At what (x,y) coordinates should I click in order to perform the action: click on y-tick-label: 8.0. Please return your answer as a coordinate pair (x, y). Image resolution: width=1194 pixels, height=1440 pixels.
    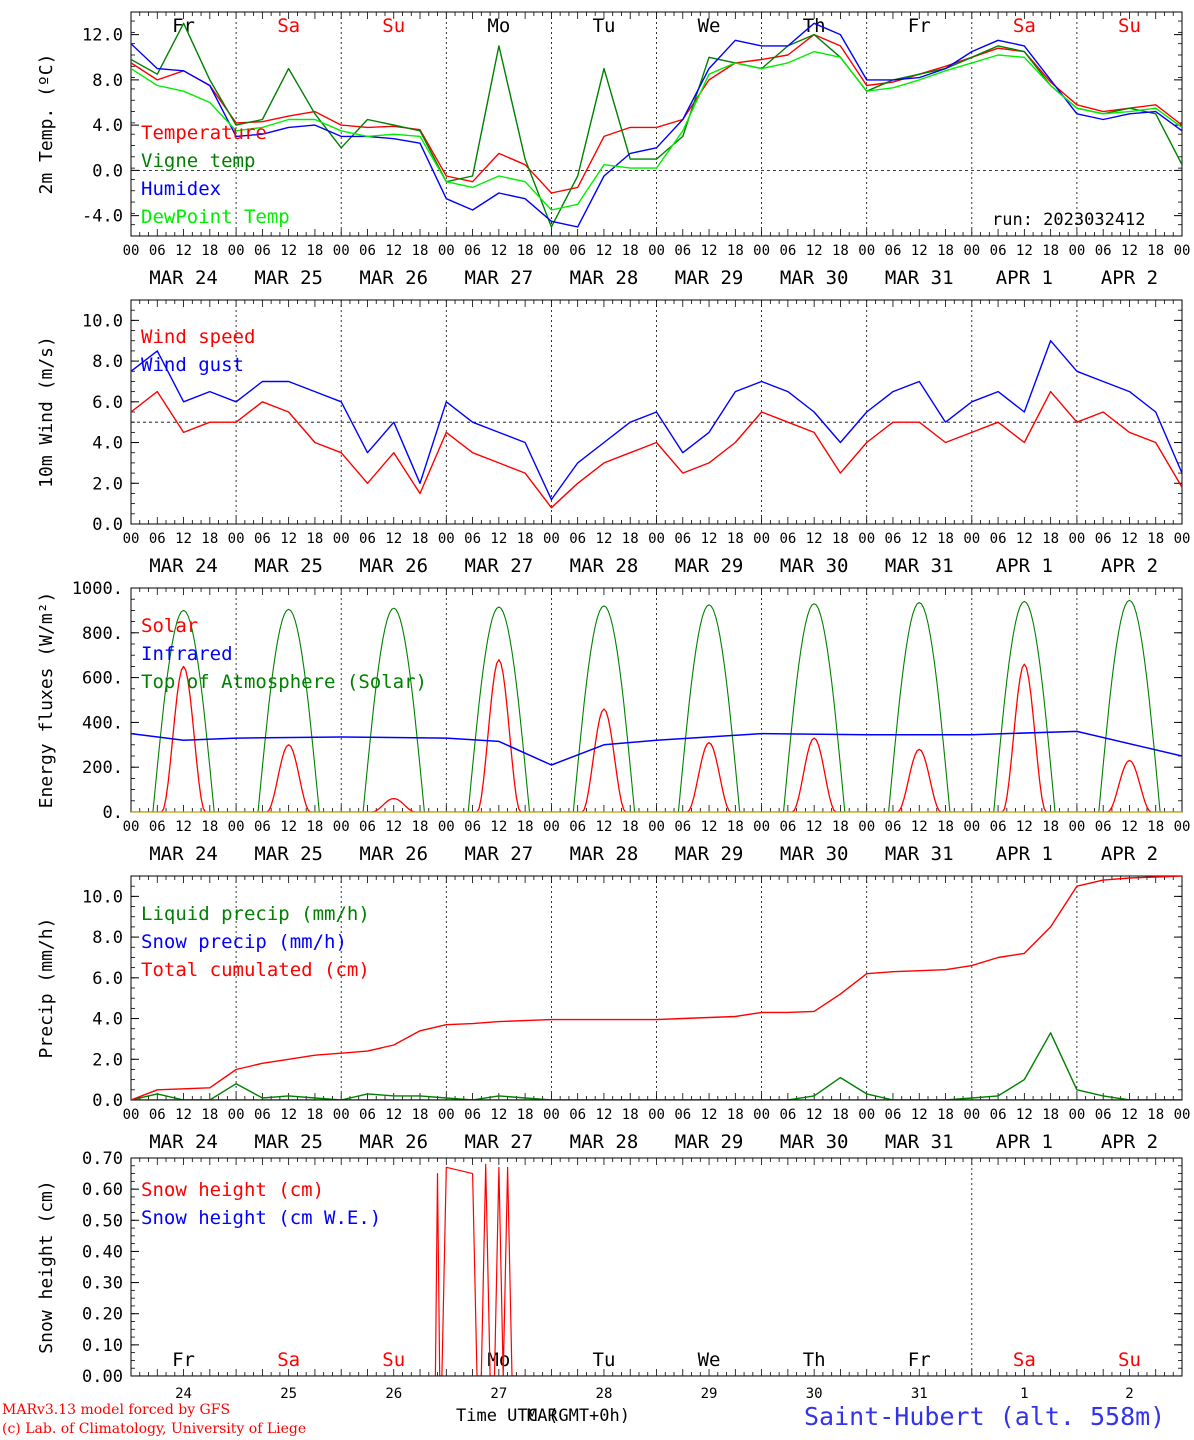
    Looking at the image, I should click on (107, 938).